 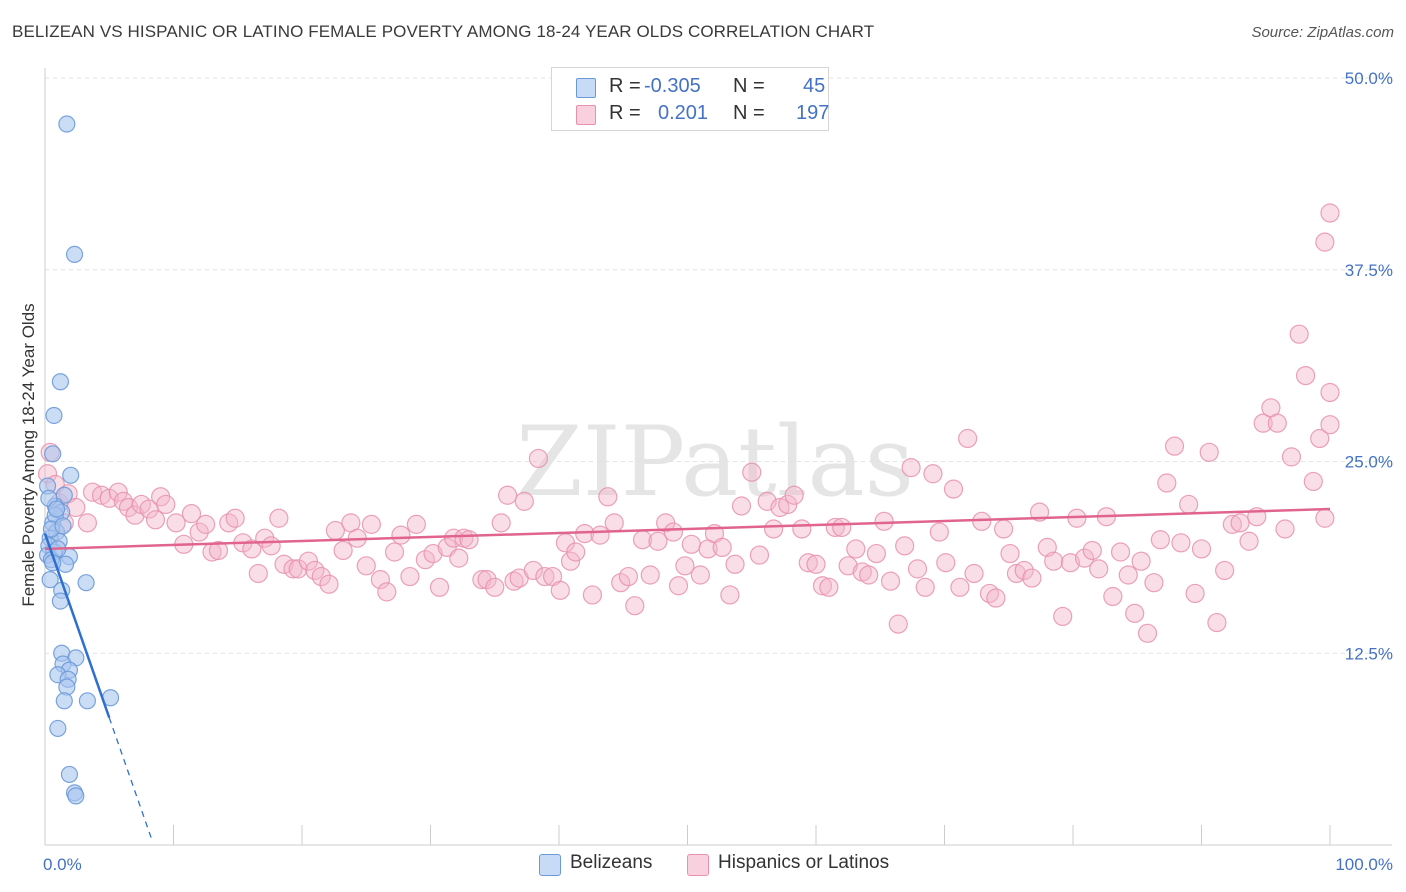 I want to click on legend-n-value: 197, so click(x=813, y=113).